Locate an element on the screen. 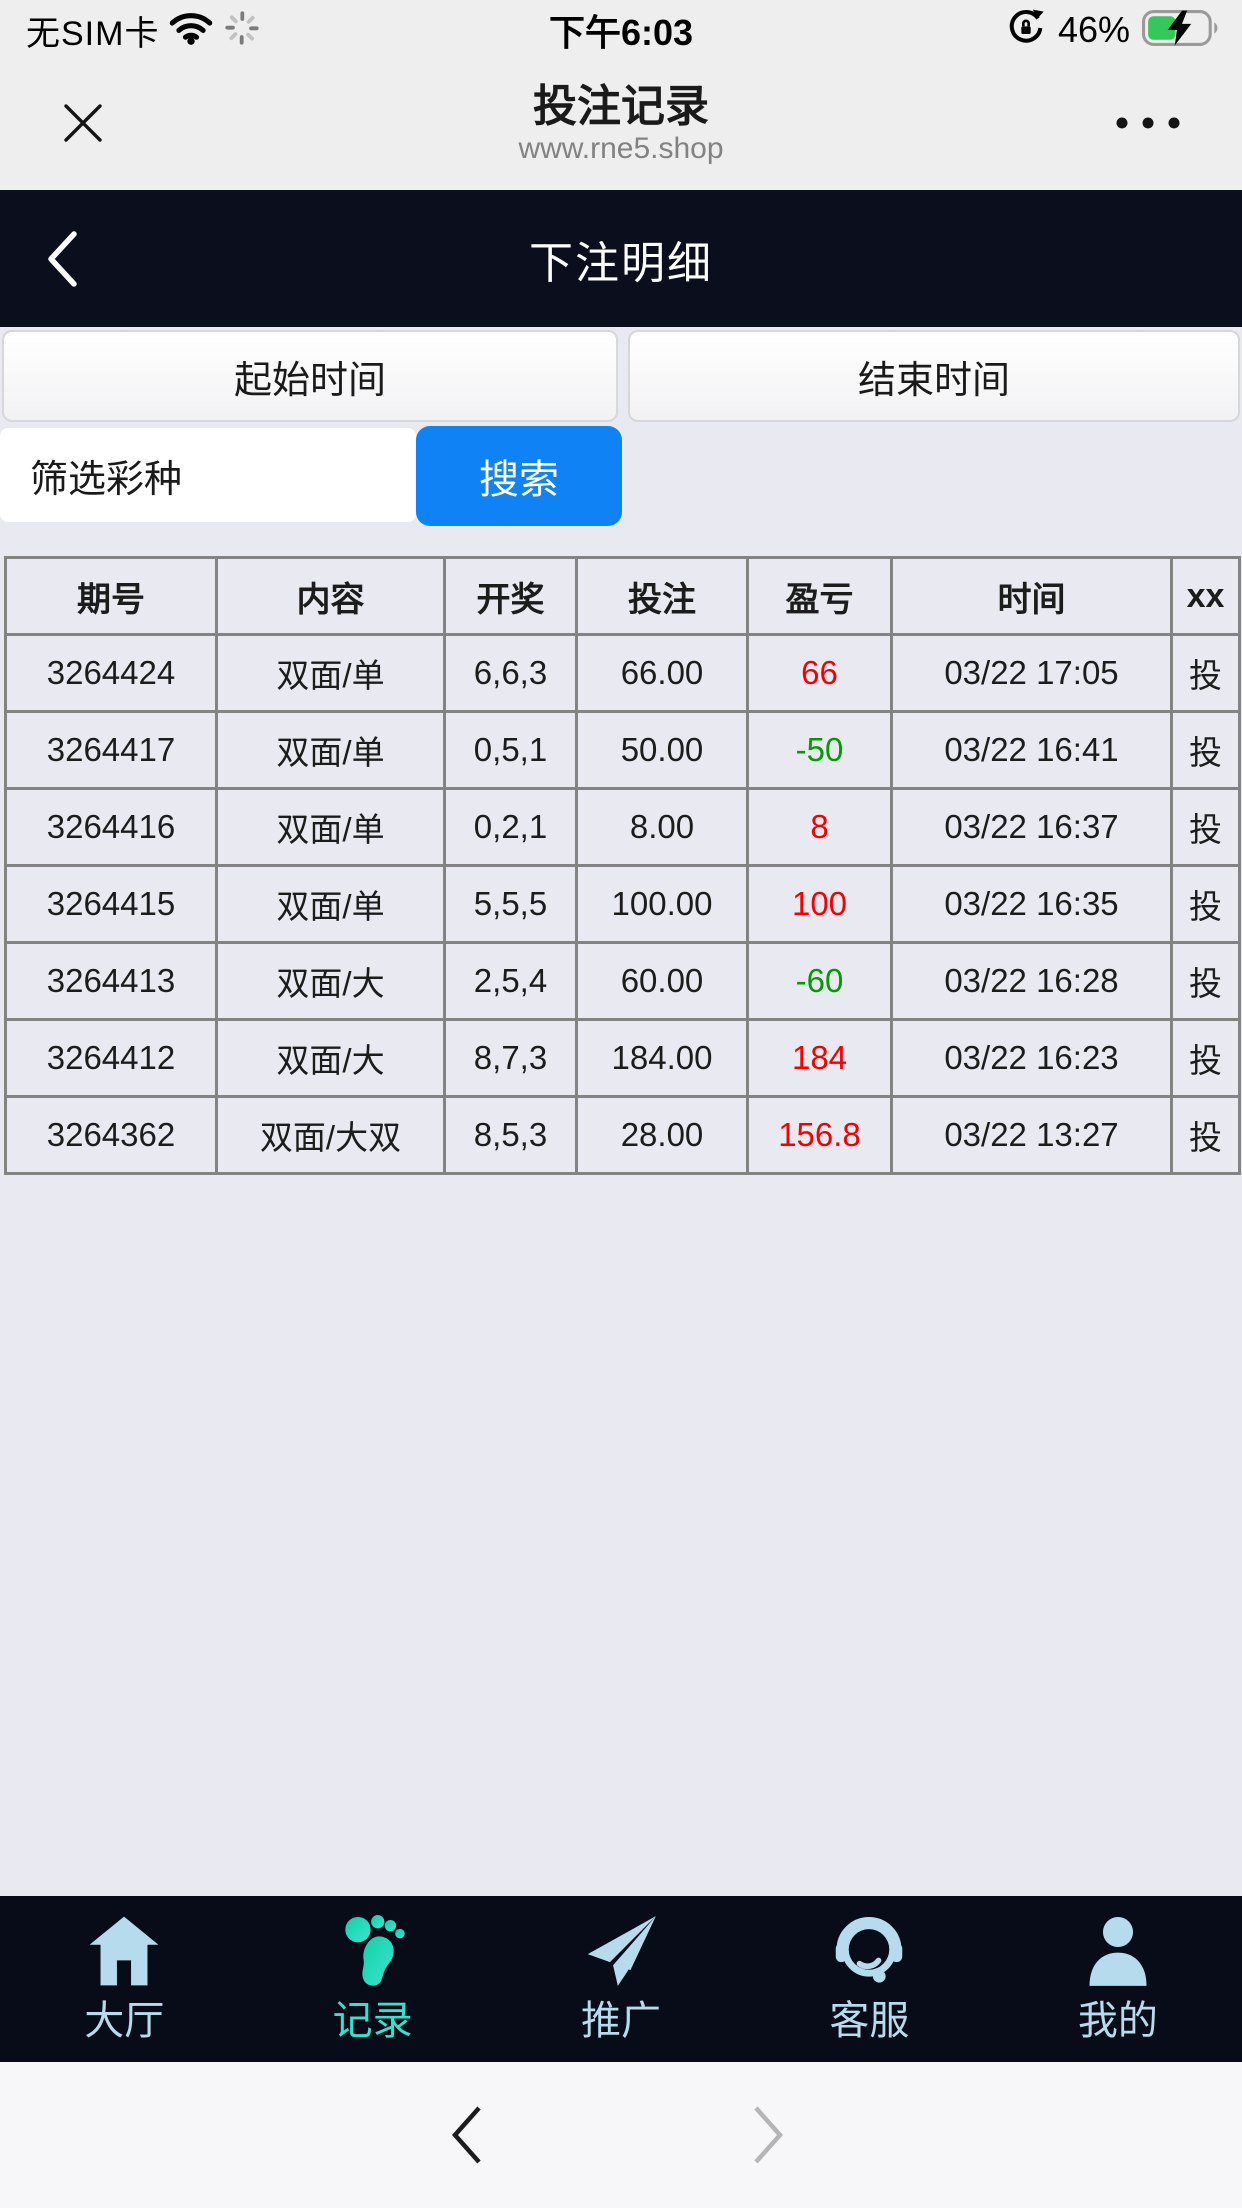  search-button: 搜索 is located at coordinates (519, 476).